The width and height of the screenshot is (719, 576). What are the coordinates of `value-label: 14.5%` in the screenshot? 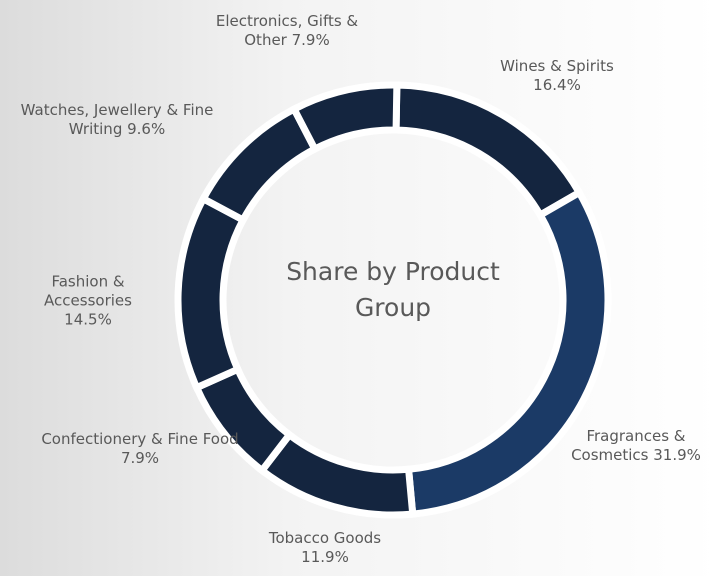 It's located at (88, 319).